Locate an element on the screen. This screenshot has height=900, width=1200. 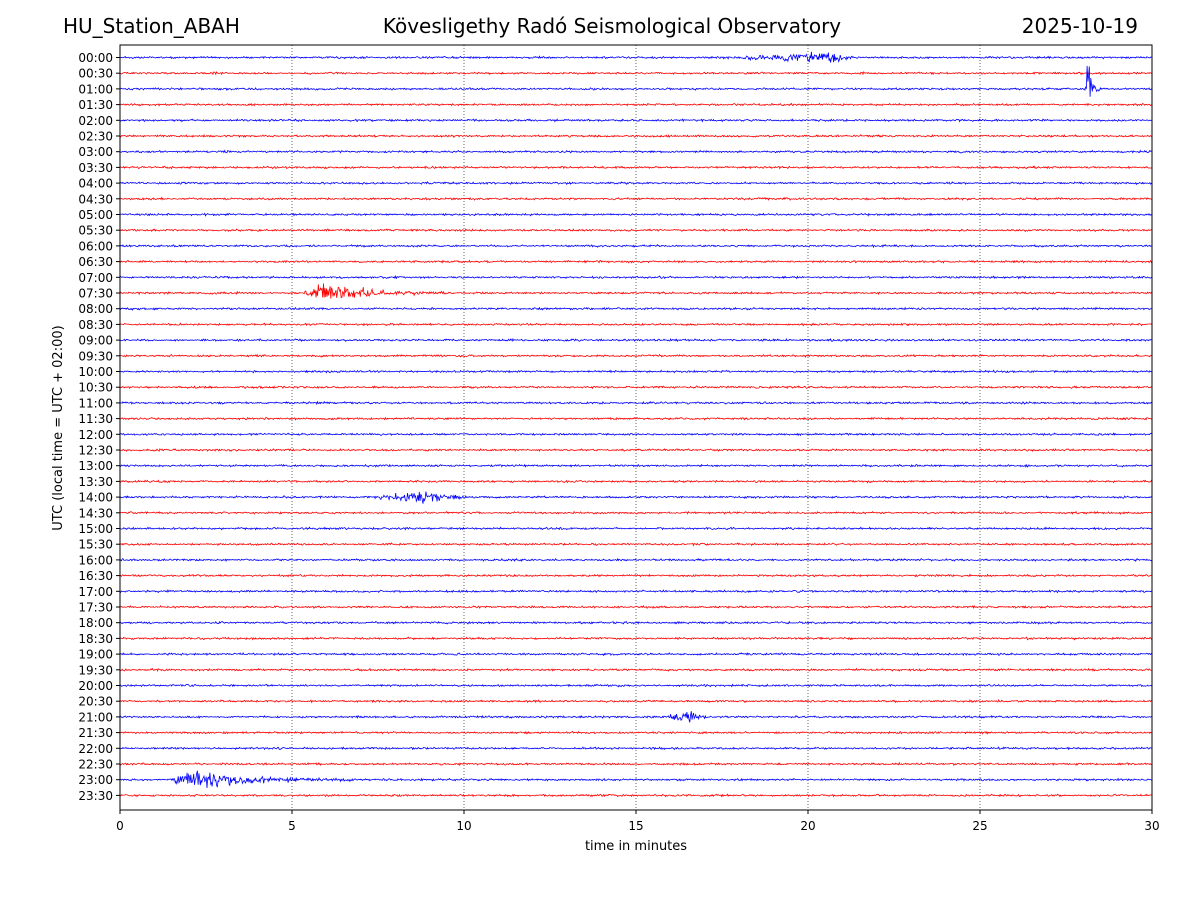
y-tick-label: 19:00 is located at coordinates (95, 655).